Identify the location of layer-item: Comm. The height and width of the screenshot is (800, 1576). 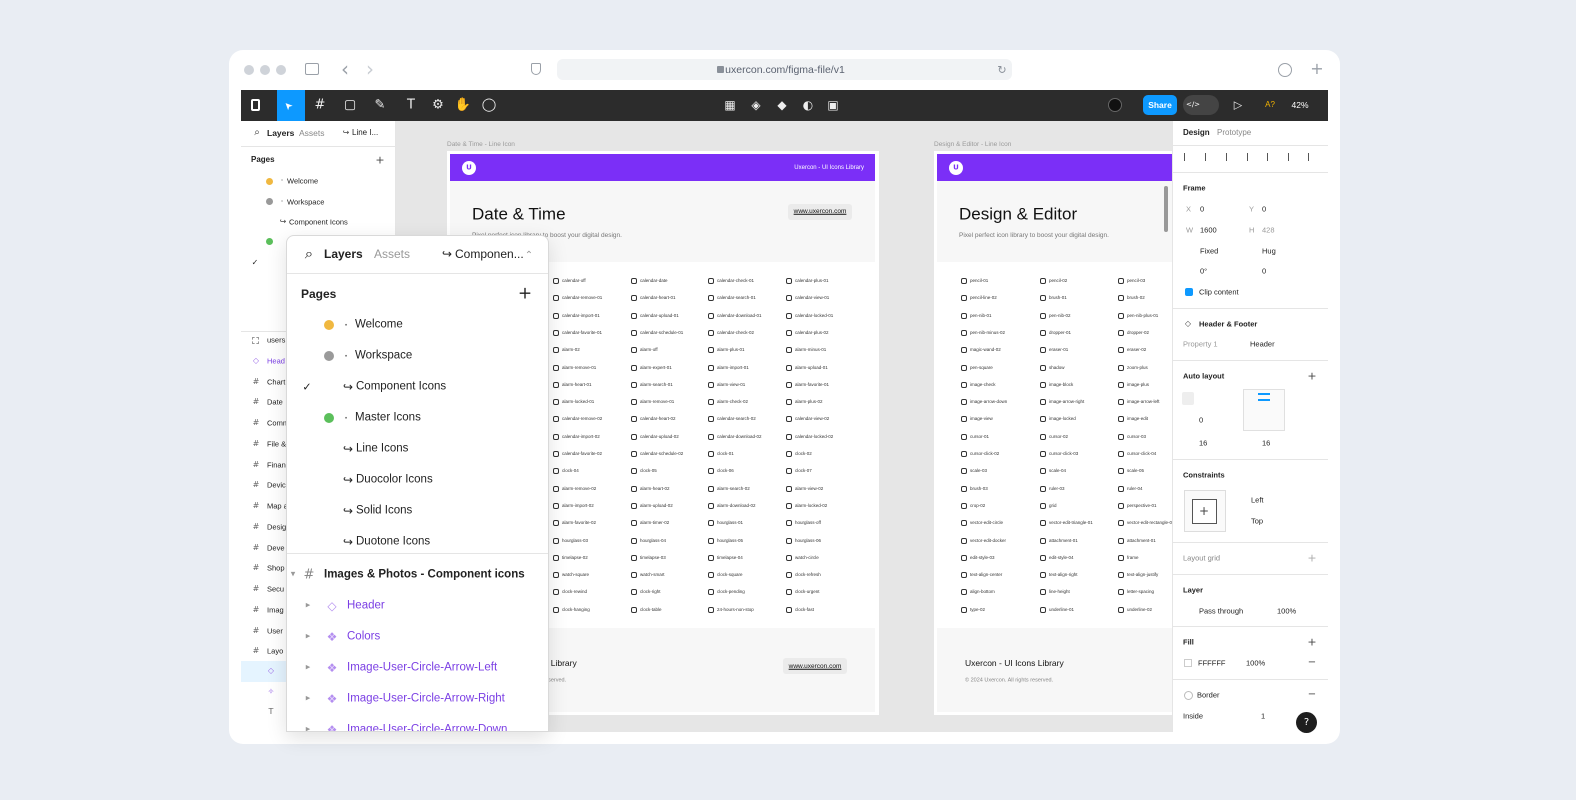
(278, 423).